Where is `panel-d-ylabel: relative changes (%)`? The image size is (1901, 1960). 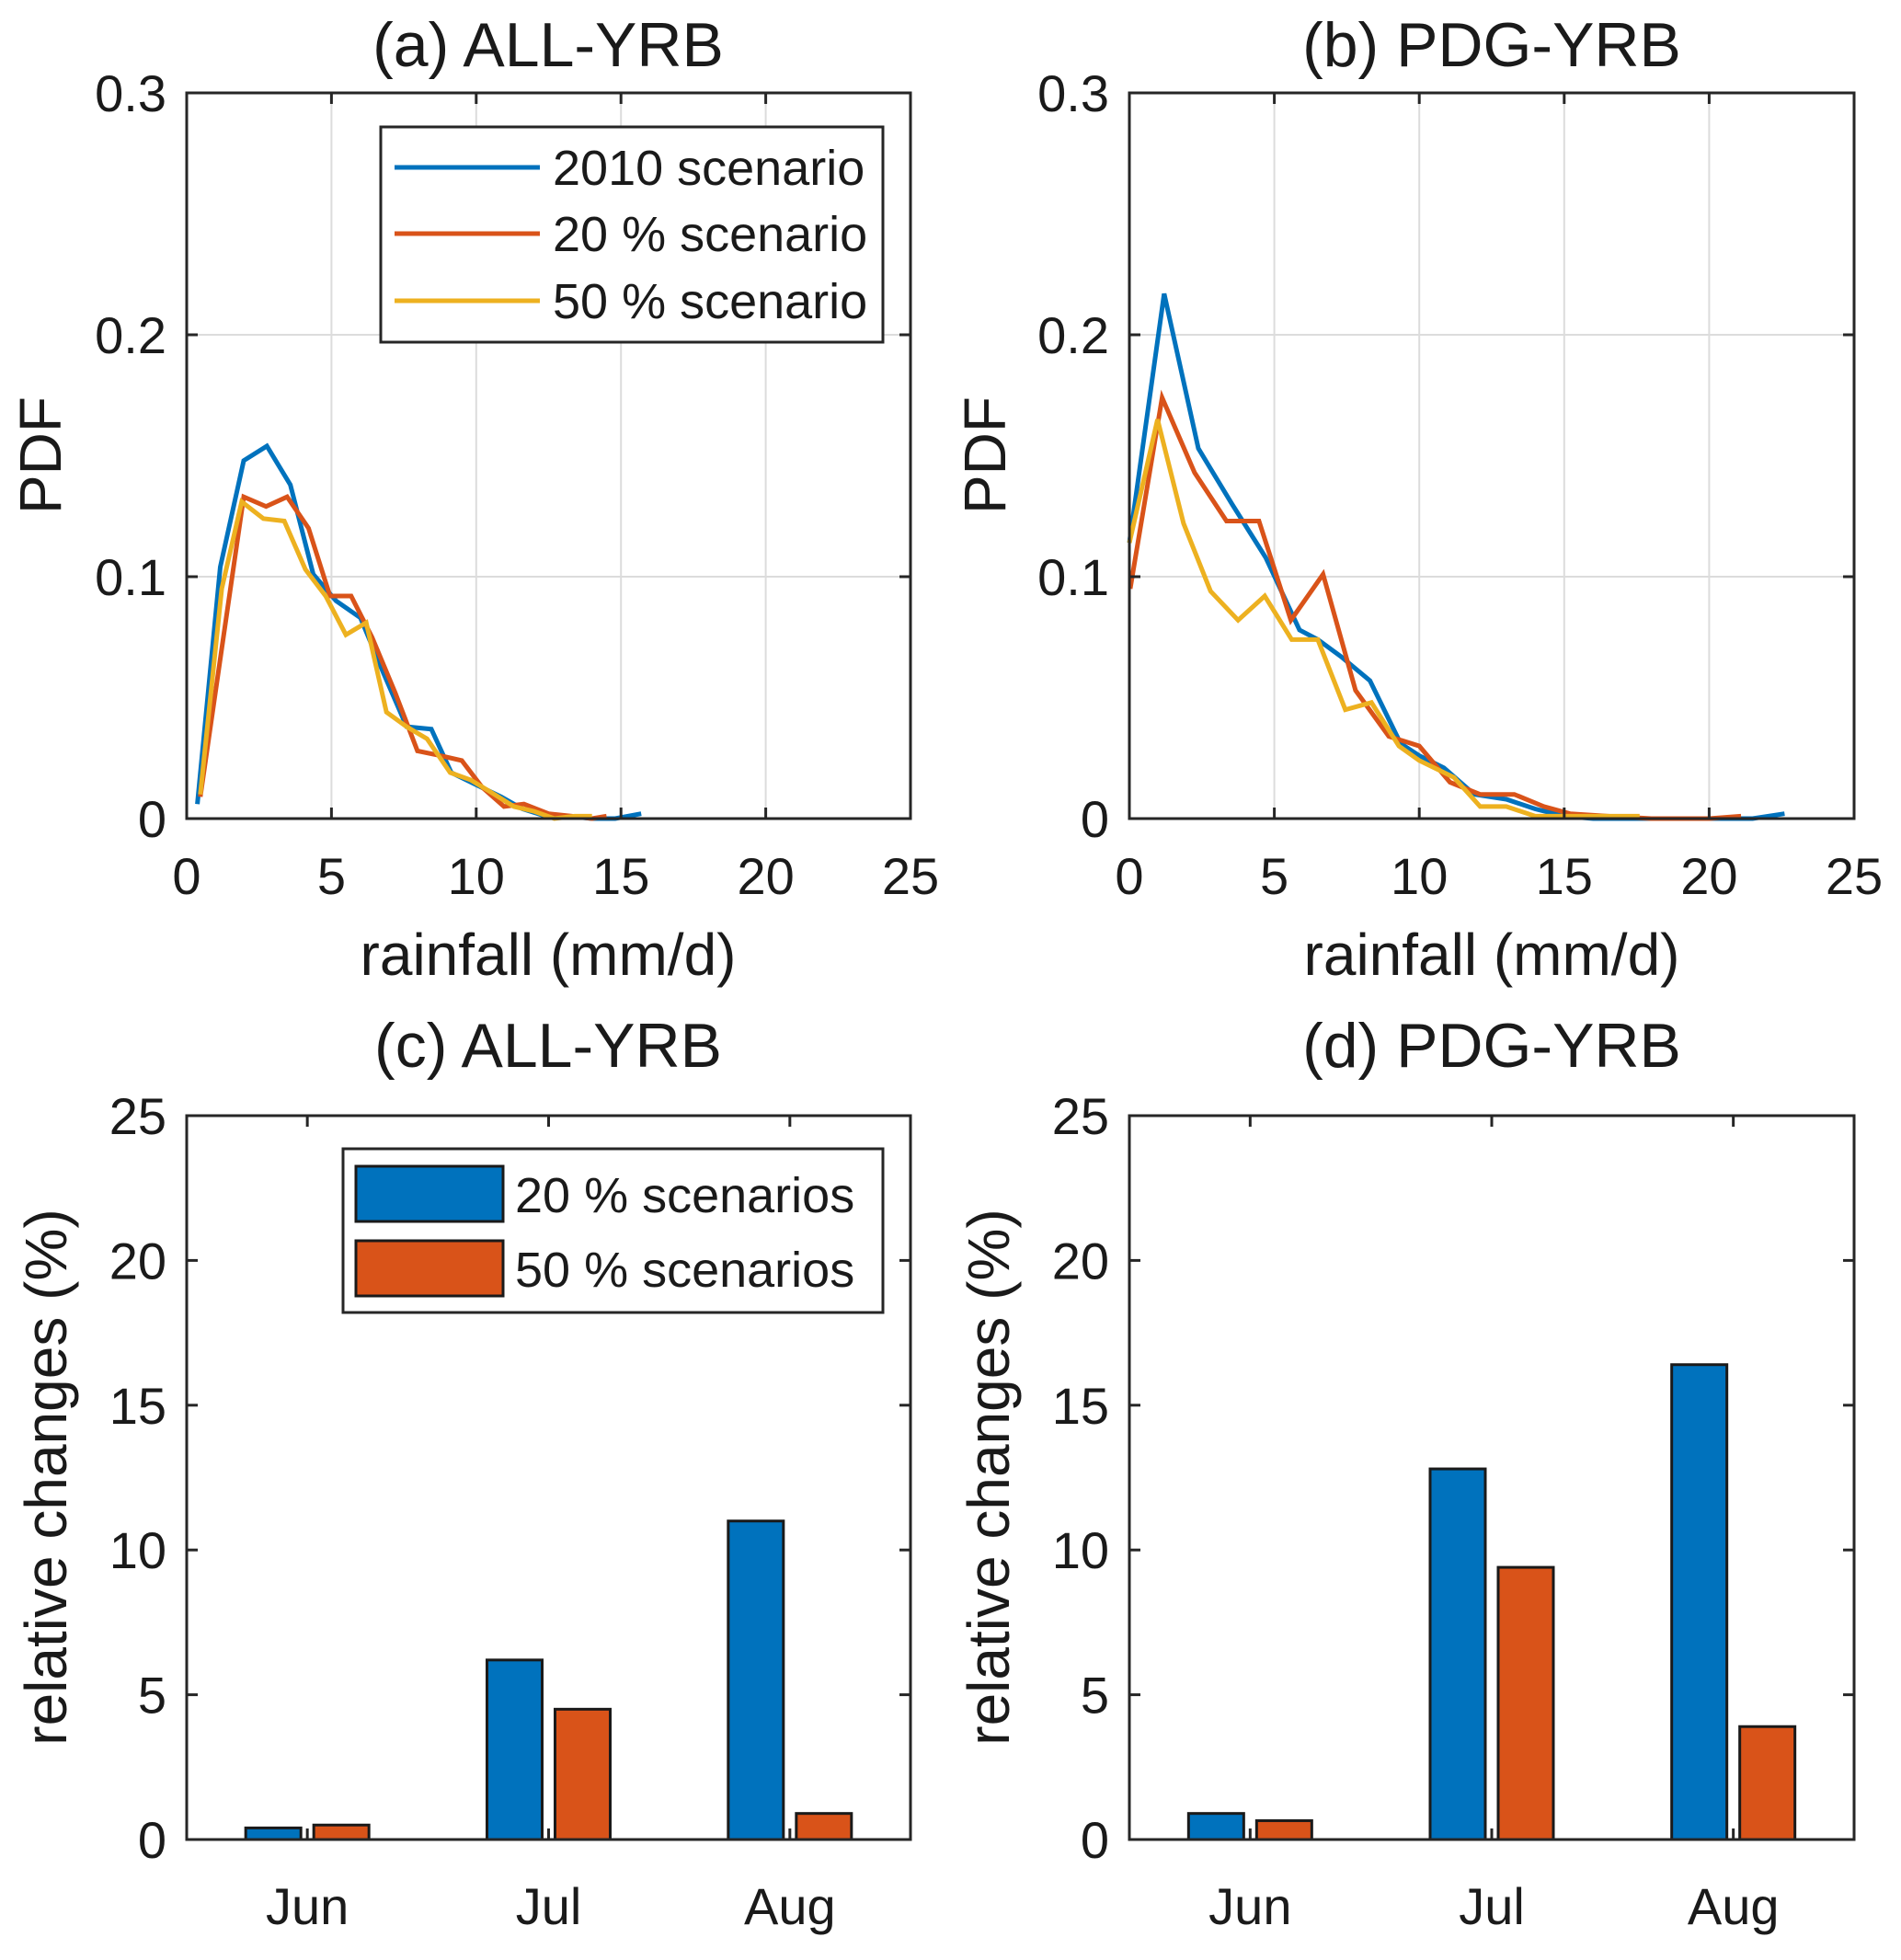 panel-d-ylabel: relative changes (%) is located at coordinates (989, 1477).